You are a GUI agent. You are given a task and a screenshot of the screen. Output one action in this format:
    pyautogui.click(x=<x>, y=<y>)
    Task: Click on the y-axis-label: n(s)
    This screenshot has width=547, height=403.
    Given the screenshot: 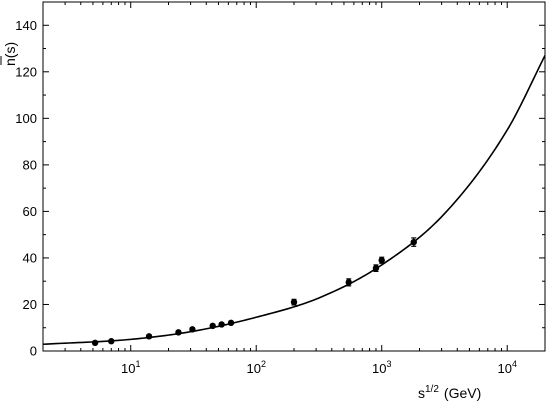 What is the action you would take?
    pyautogui.click(x=10, y=54)
    